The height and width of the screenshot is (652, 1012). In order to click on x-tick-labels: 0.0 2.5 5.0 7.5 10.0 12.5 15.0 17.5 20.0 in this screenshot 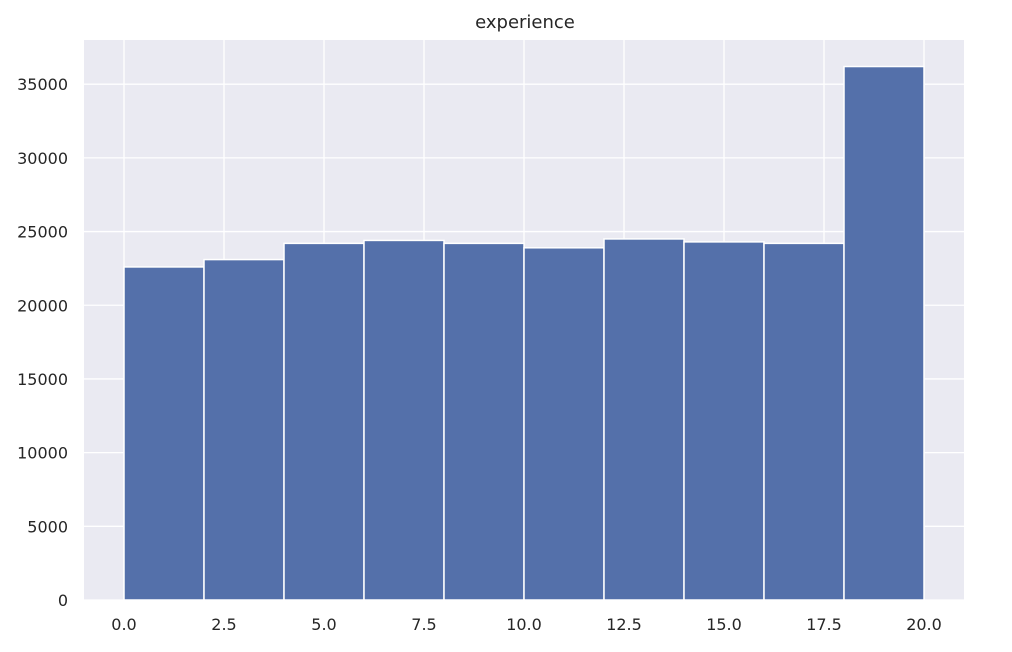, I will do `click(526, 624)`.